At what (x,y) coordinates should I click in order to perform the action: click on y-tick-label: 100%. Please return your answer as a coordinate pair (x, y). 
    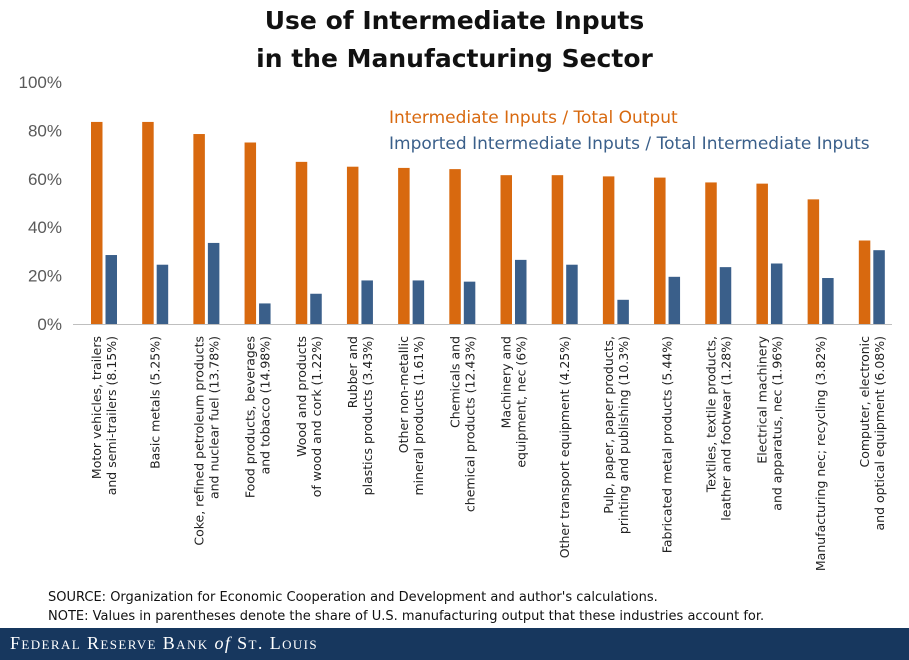
    Looking at the image, I should click on (40, 82).